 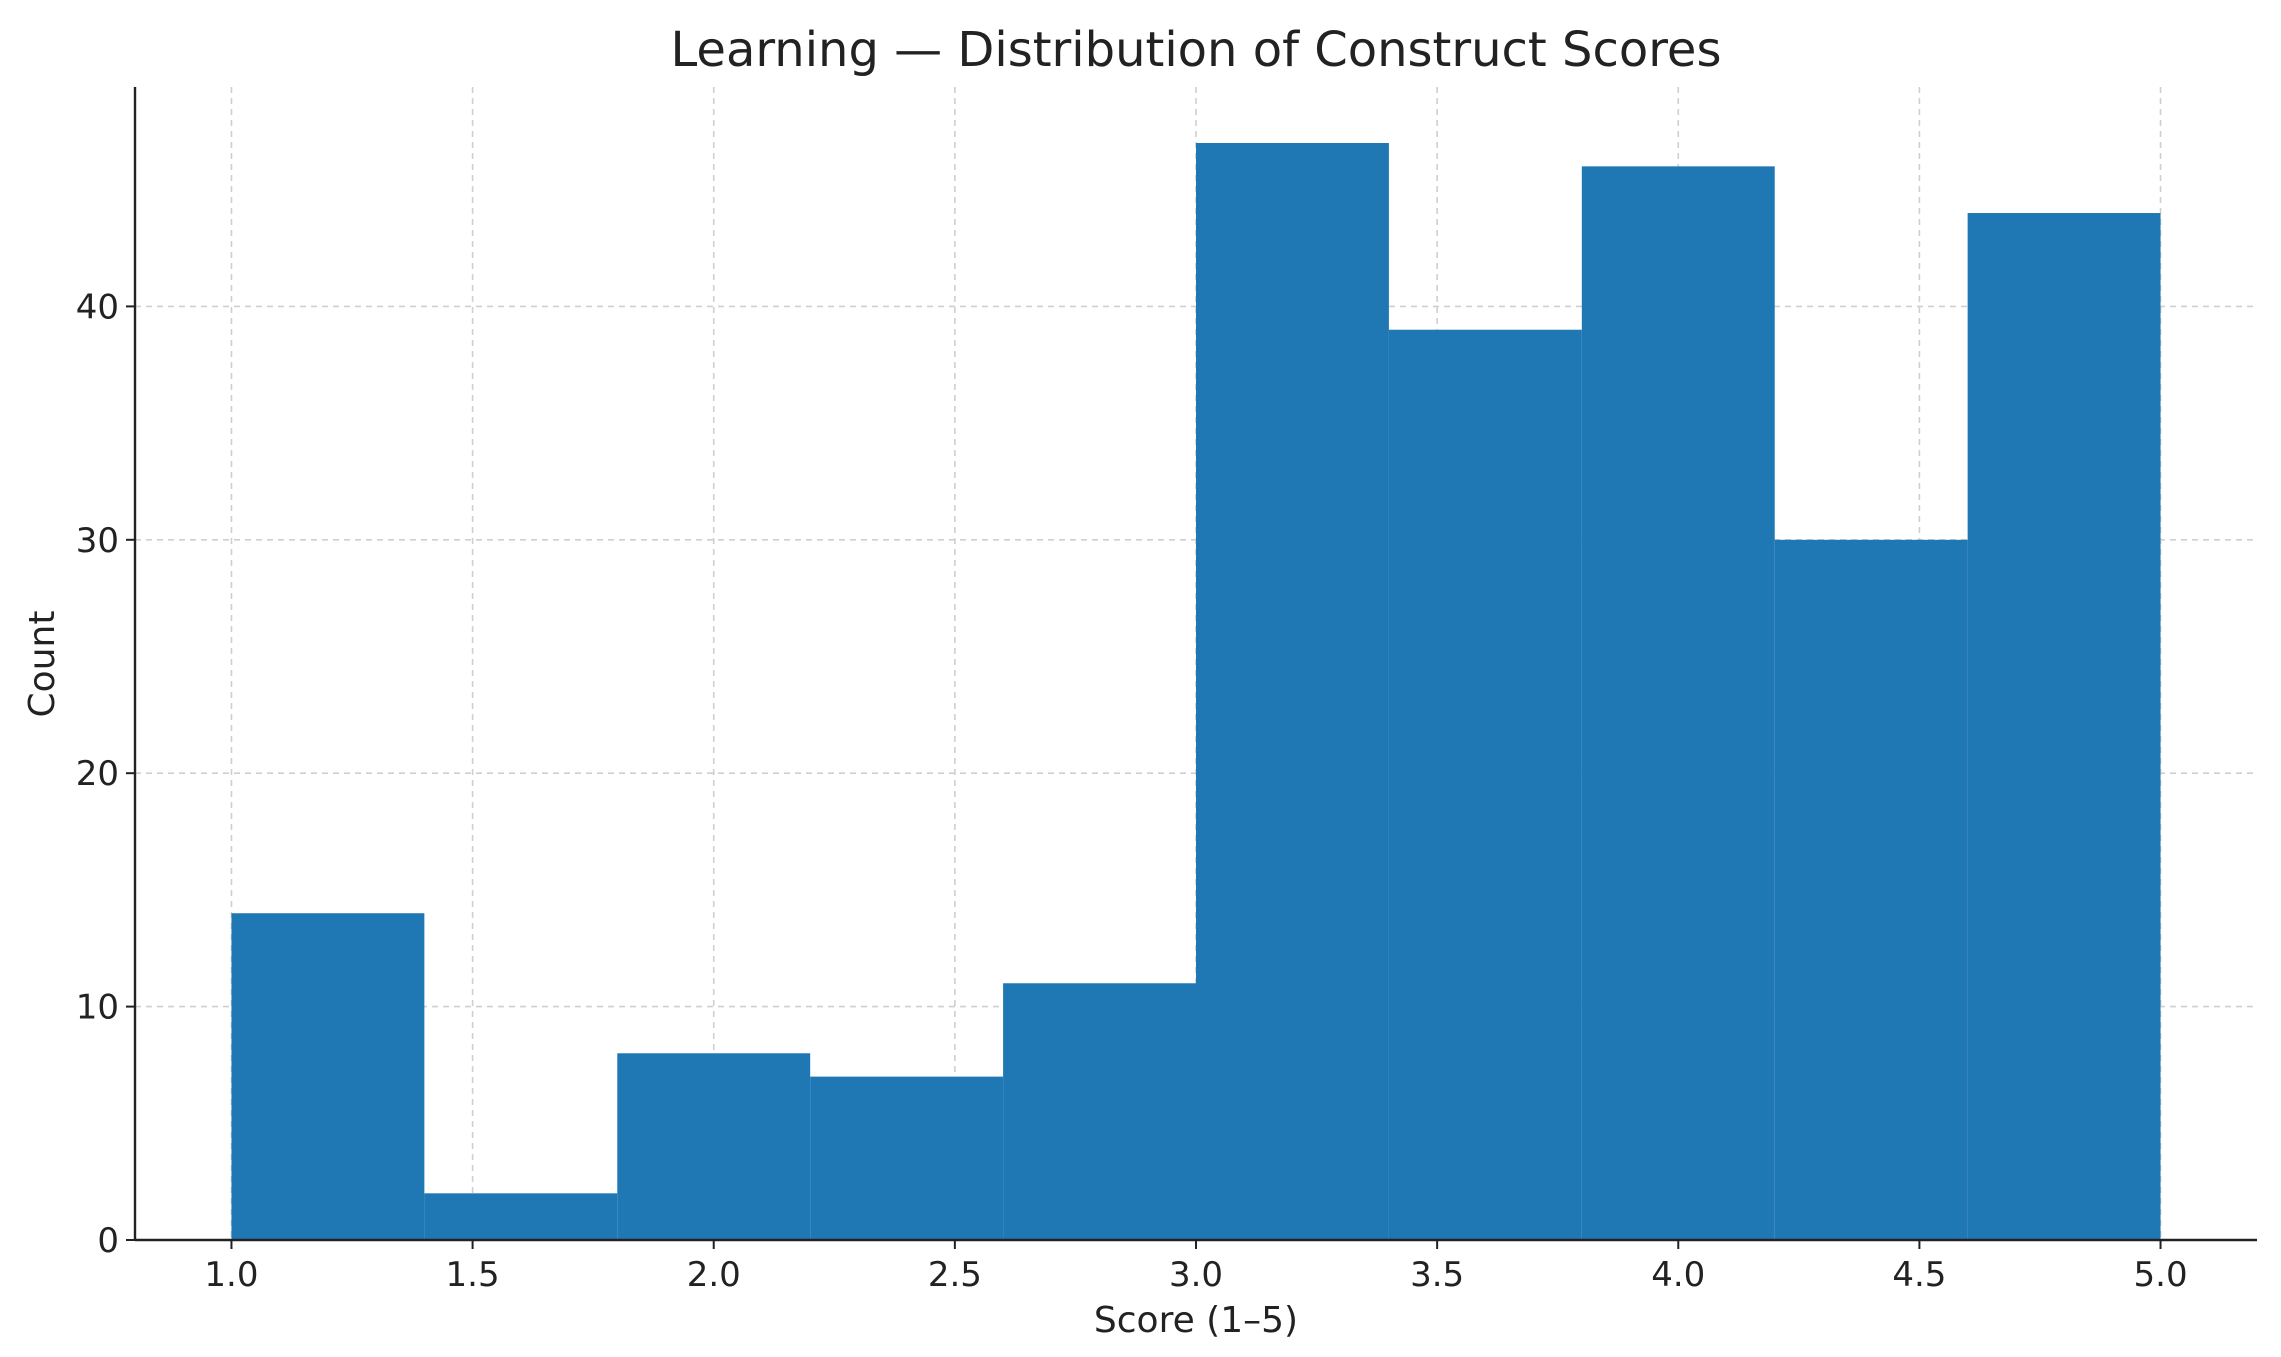 What do you see at coordinates (1196, 1275) in the screenshot?
I see `x-tick-label-4: 3.0` at bounding box center [1196, 1275].